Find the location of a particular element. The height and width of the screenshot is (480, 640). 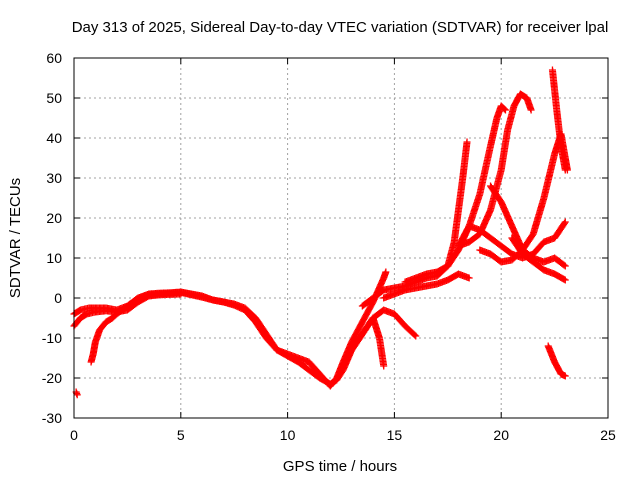

y-tick-label: 10 is located at coordinates (54, 258).